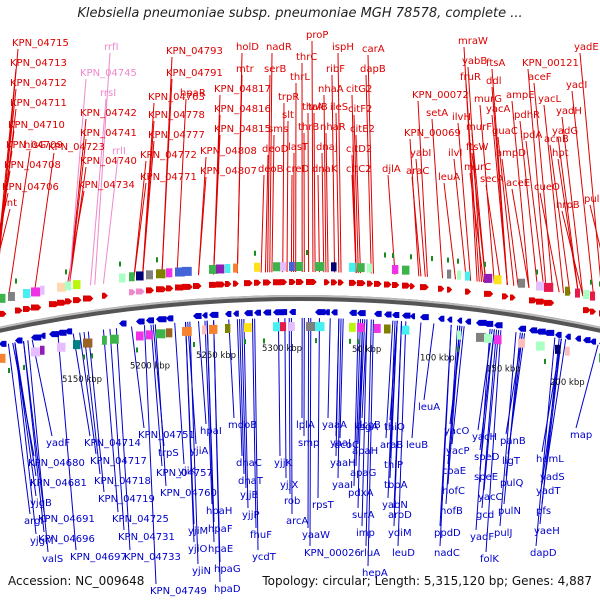 The height and width of the screenshot is (600, 600). Describe the element at coordinates (275, 69) in the screenshot. I see `forward-gene-label: serB` at that location.